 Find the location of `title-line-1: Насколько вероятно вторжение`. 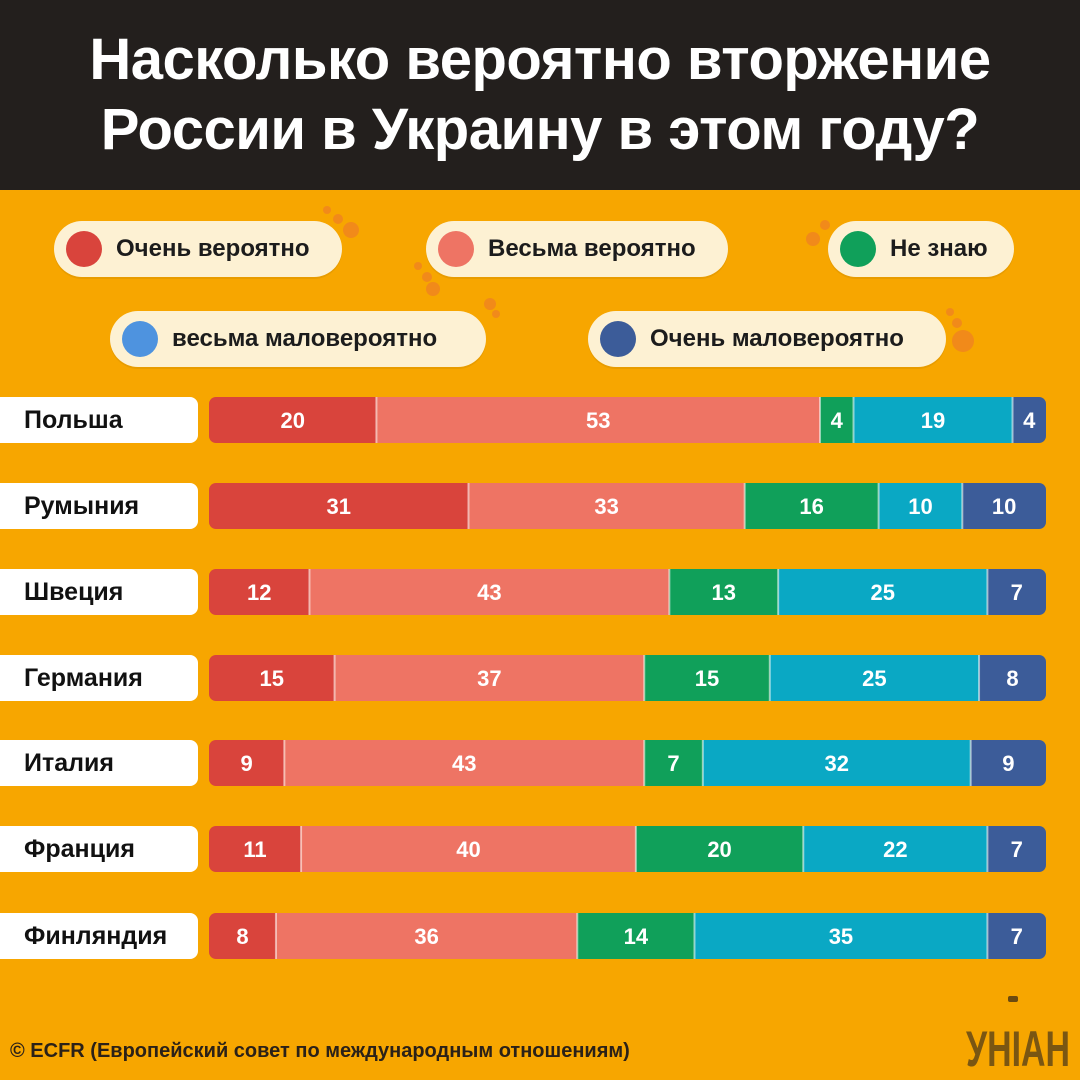

title-line-1: Насколько вероятно вторжение is located at coordinates (540, 59).